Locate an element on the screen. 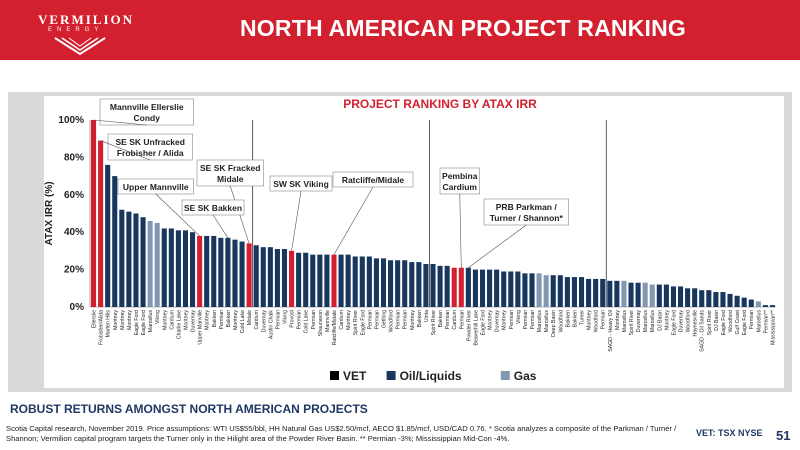  header-banner is located at coordinates (400, 30).